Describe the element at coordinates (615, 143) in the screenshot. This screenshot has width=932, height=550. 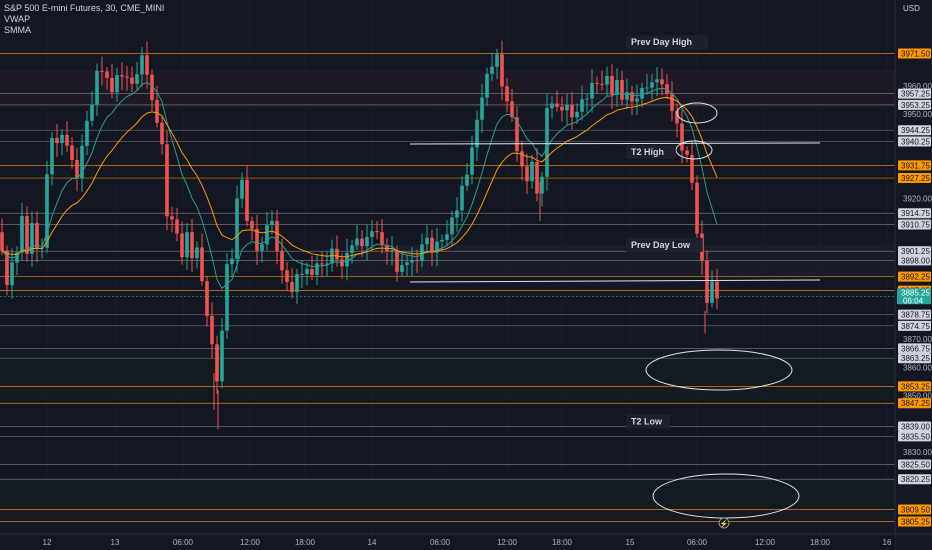
I see `t2-high-trendline` at that location.